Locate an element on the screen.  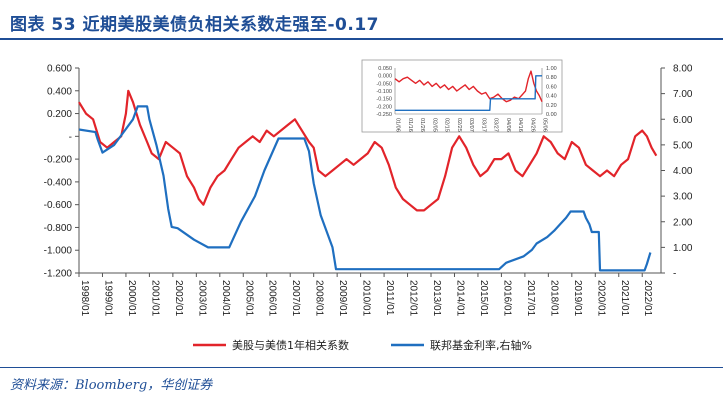
footer-rule is located at coordinates (361, 367).